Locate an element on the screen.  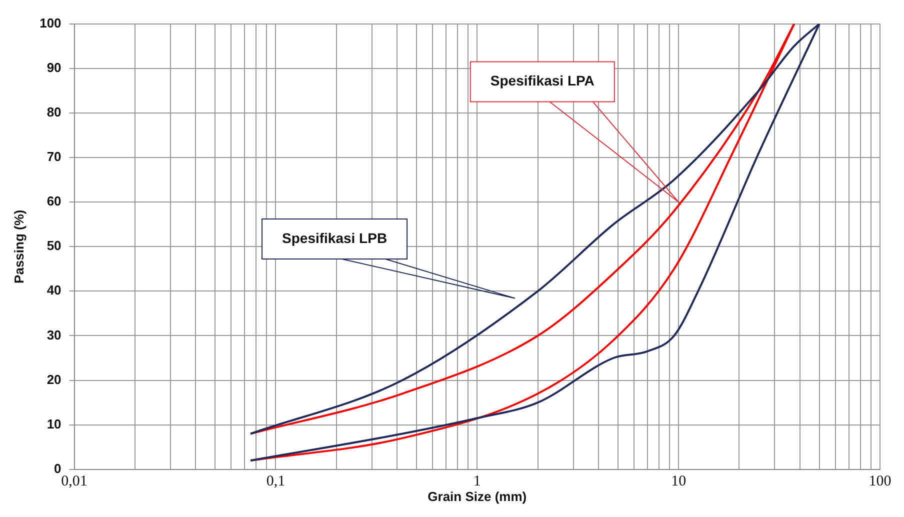
y-tick-label: 70 is located at coordinates (54, 156).